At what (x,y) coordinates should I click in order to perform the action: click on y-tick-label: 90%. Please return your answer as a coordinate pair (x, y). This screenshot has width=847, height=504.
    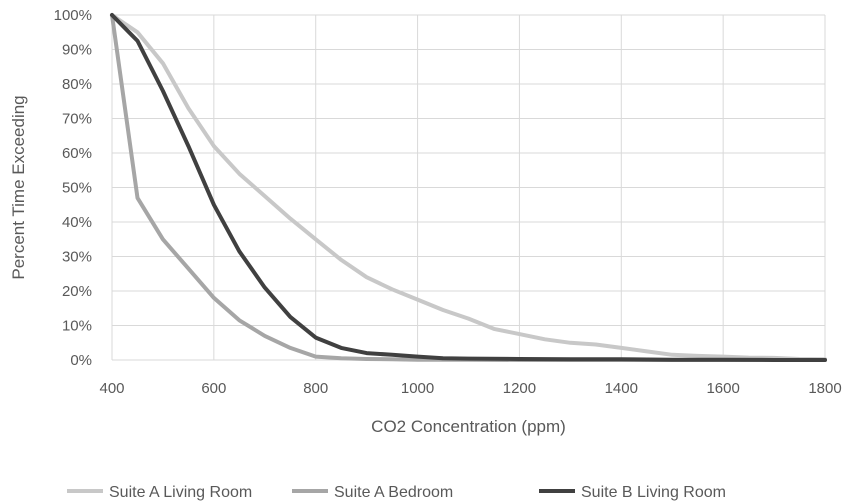
    Looking at the image, I should click on (77, 50).